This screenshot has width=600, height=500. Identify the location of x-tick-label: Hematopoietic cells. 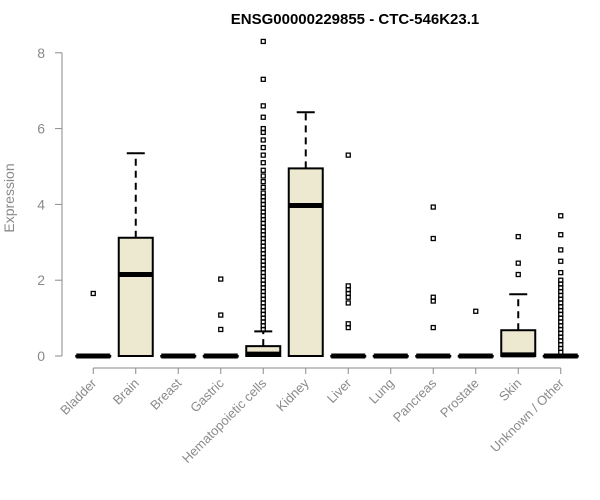
(224, 420).